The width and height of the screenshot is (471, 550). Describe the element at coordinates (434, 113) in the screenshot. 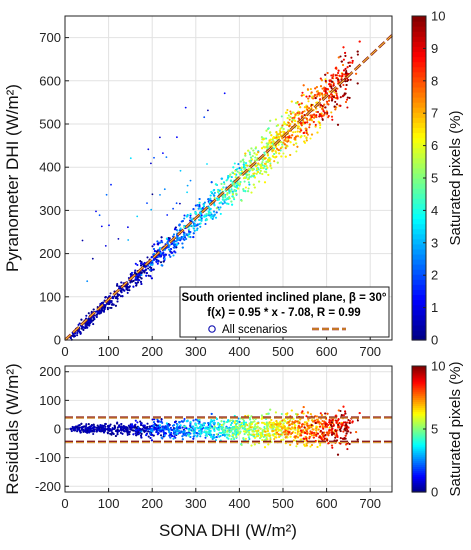

I see `colorbar-tick-label: 7` at that location.